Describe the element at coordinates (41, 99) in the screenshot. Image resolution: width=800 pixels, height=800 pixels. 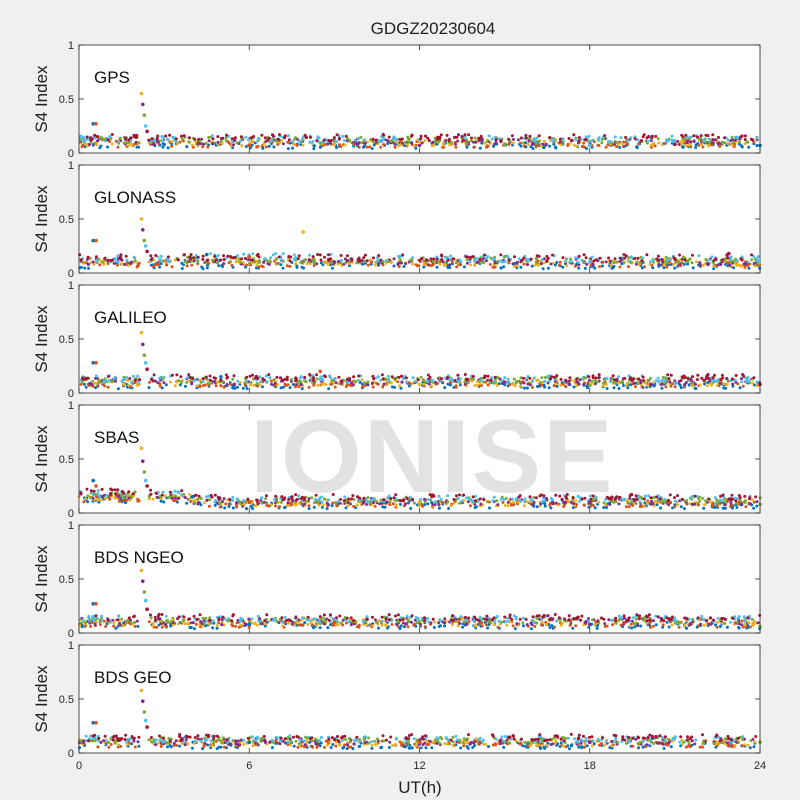
I see `y-axis-label: S4 Index` at that location.